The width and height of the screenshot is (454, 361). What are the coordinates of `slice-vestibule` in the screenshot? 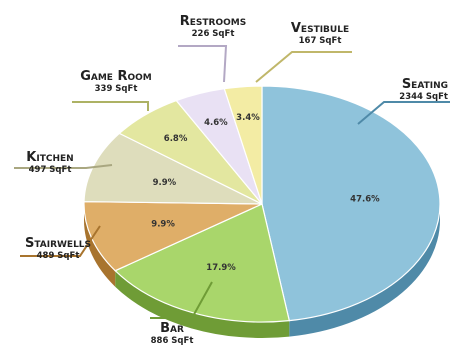 It's located at (243, 145).